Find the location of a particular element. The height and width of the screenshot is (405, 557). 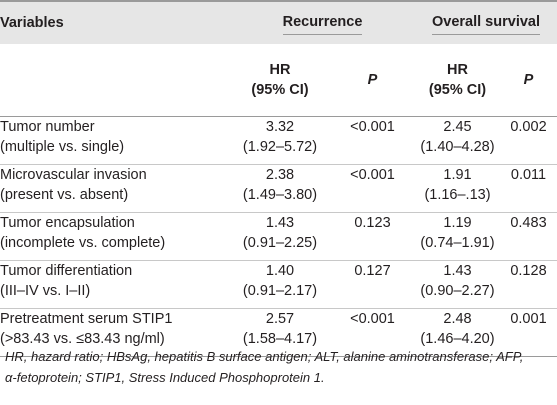

variable-comparison: (incomplete vs. complete) is located at coordinates (83, 243).